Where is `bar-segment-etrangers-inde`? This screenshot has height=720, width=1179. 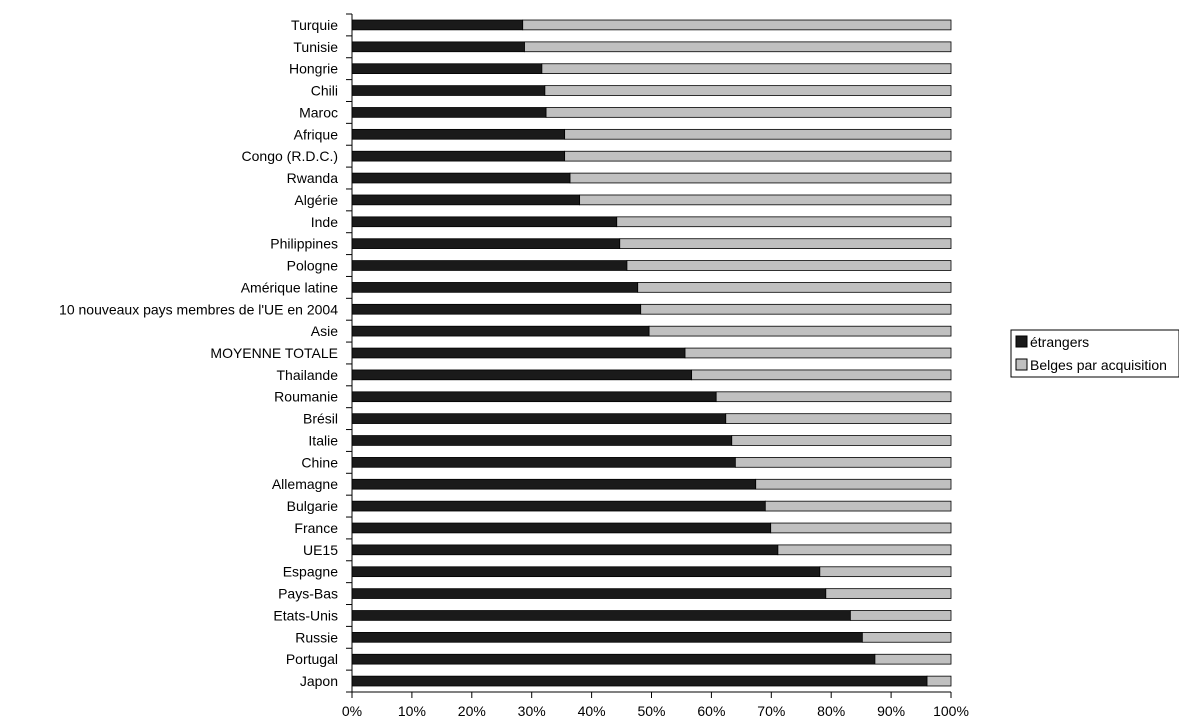 bar-segment-etrangers-inde is located at coordinates (484, 222).